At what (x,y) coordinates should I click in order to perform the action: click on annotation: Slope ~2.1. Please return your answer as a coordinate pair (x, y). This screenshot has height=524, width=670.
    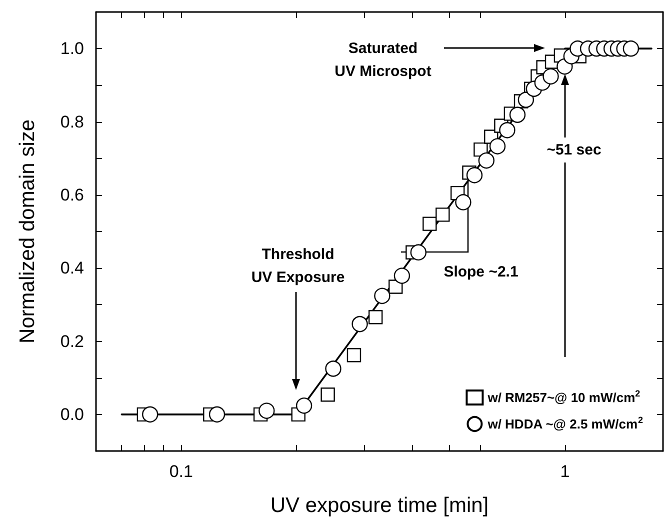
    Looking at the image, I should click on (481, 272).